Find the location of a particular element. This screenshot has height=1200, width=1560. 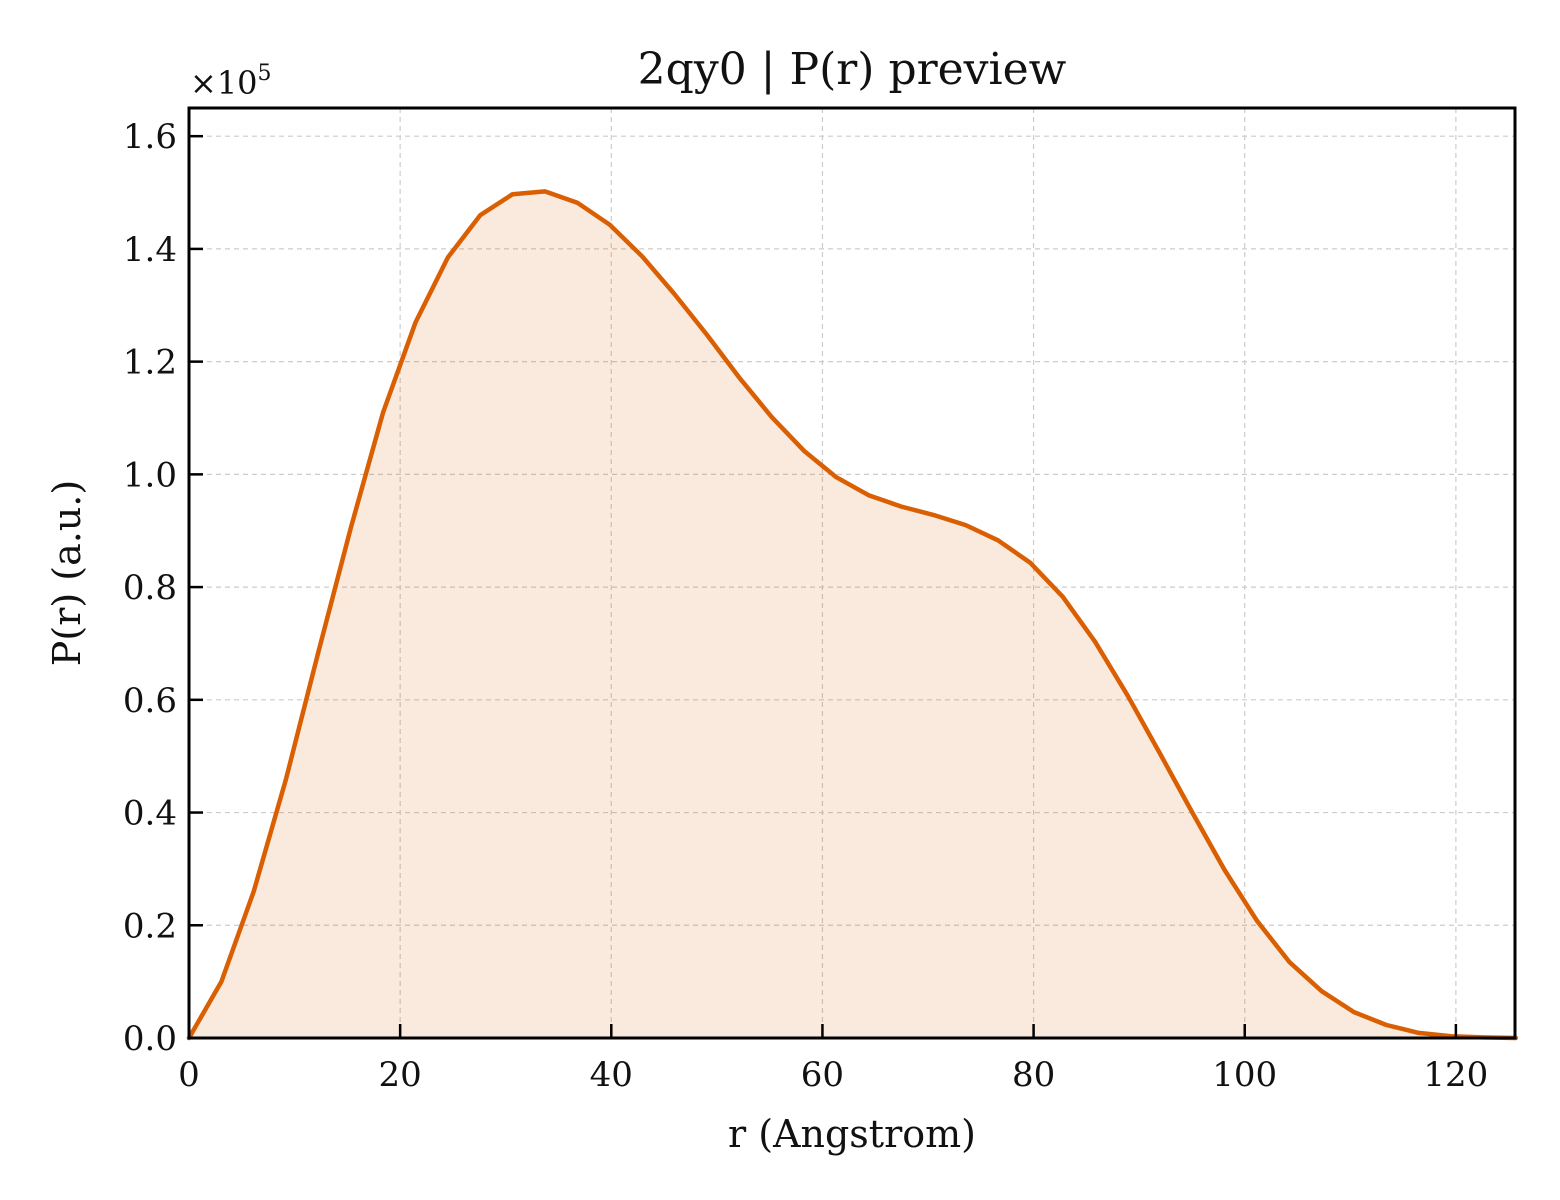

x-tick-label: 60 is located at coordinates (822, 1075).